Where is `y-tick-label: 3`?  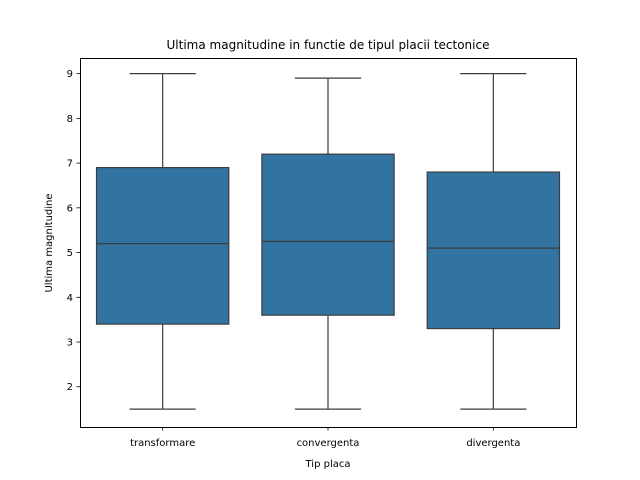 y-tick-label: 3 is located at coordinates (70, 343).